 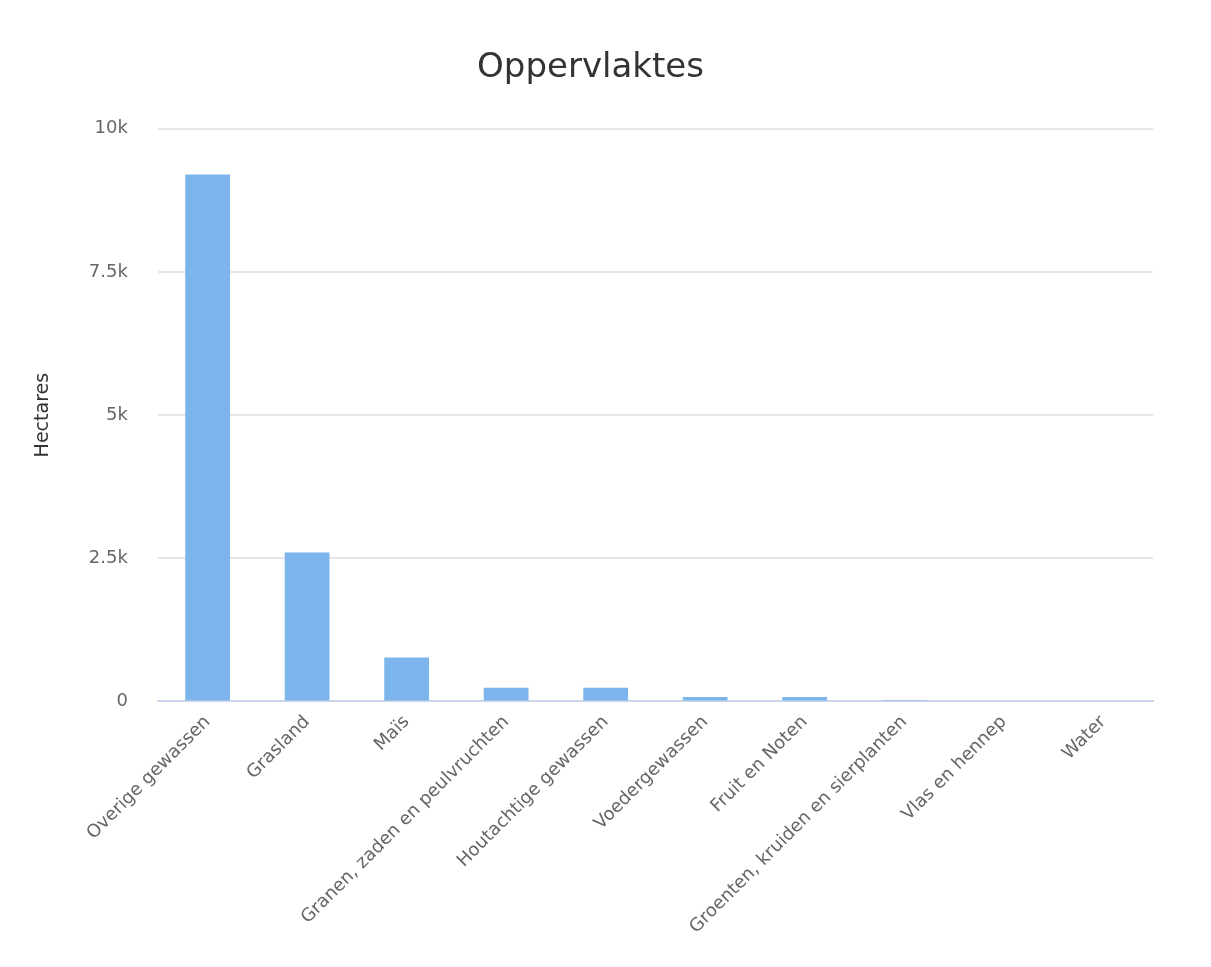 What do you see at coordinates (111, 127) in the screenshot?
I see `y-tick-label: 10k` at bounding box center [111, 127].